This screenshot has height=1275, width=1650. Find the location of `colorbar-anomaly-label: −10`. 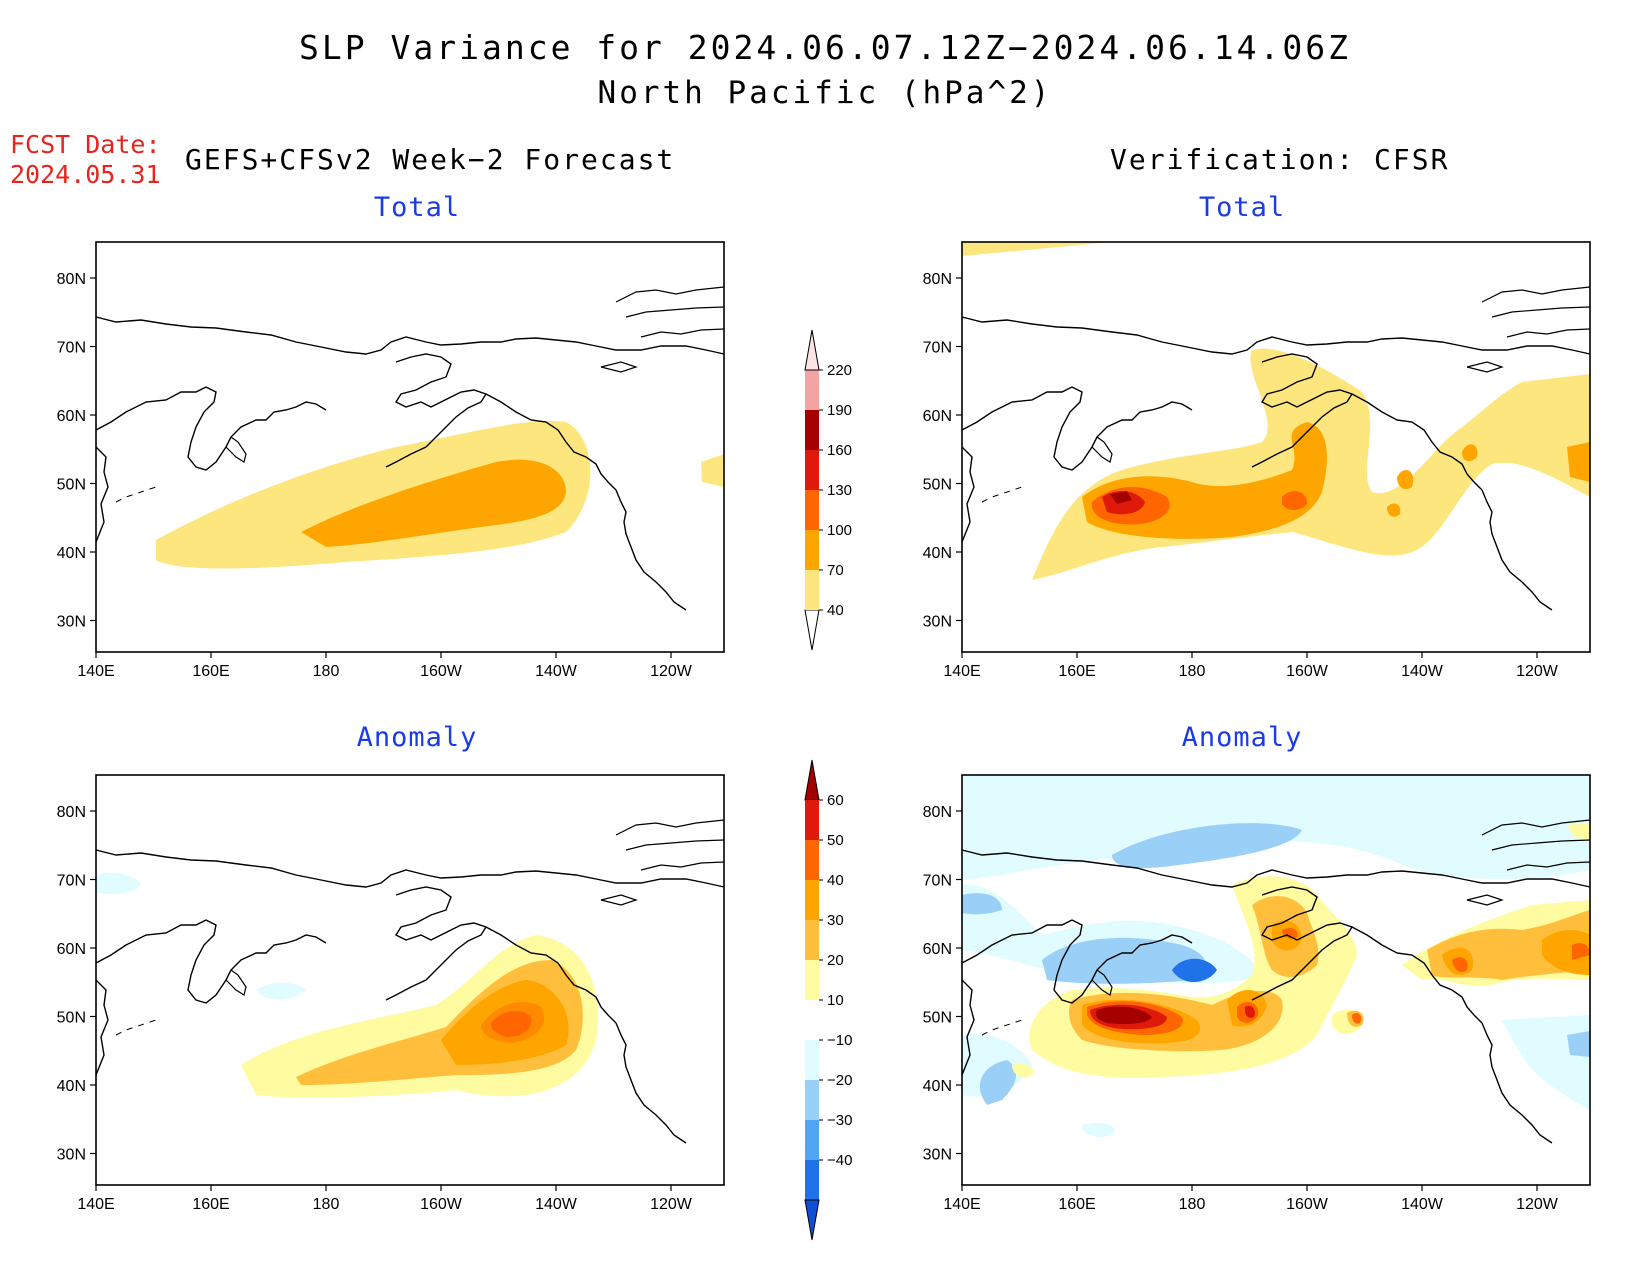

colorbar-anomaly-label: −10 is located at coordinates (839, 1040).